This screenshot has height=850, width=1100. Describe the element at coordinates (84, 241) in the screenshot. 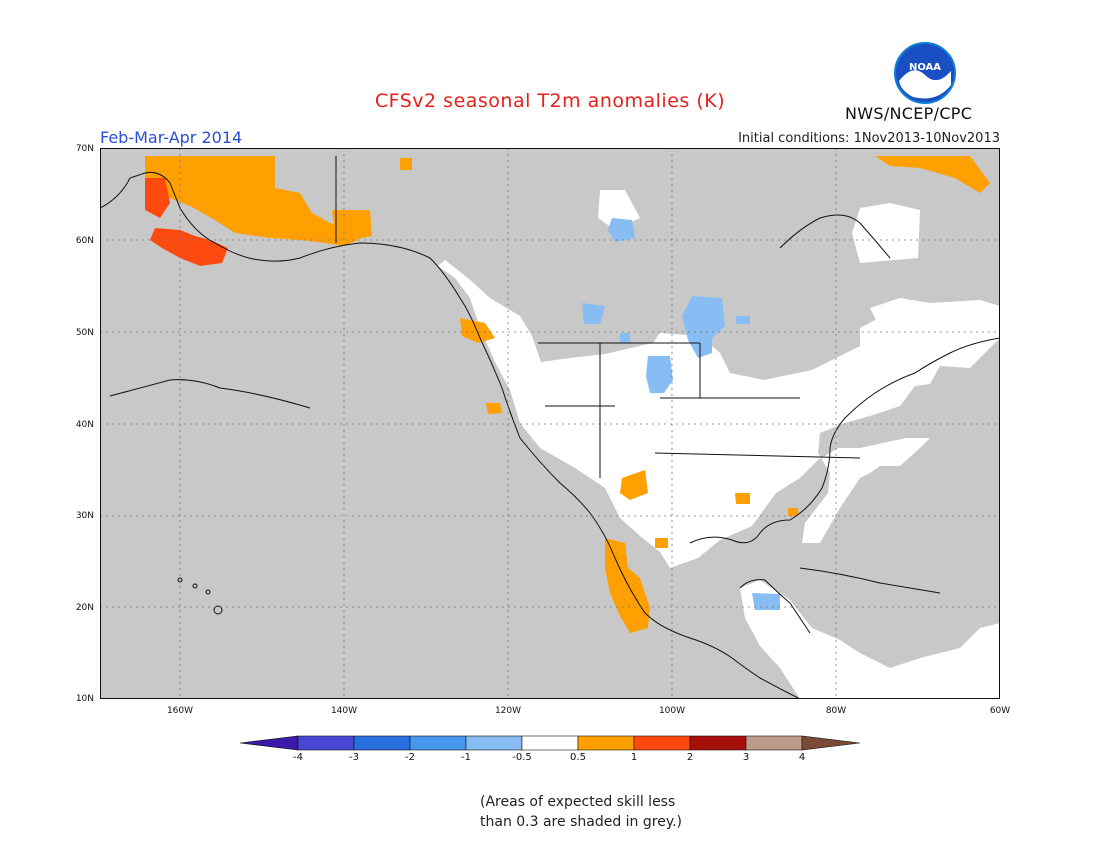

I see `lat-label-60n: 60N` at that location.